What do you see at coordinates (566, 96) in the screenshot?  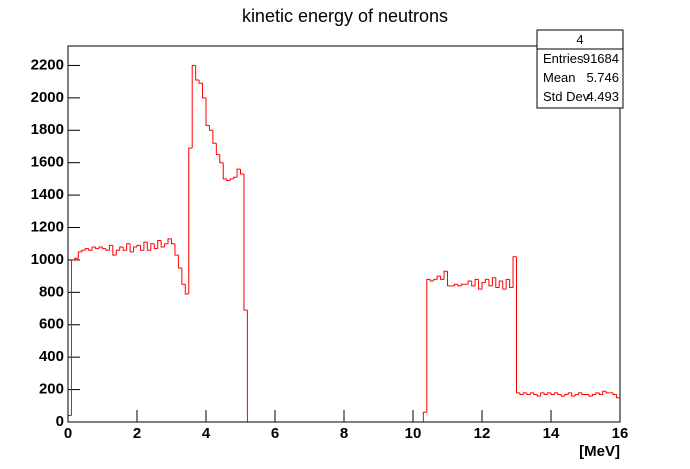 I see `stats-label: Std Dev` at bounding box center [566, 96].